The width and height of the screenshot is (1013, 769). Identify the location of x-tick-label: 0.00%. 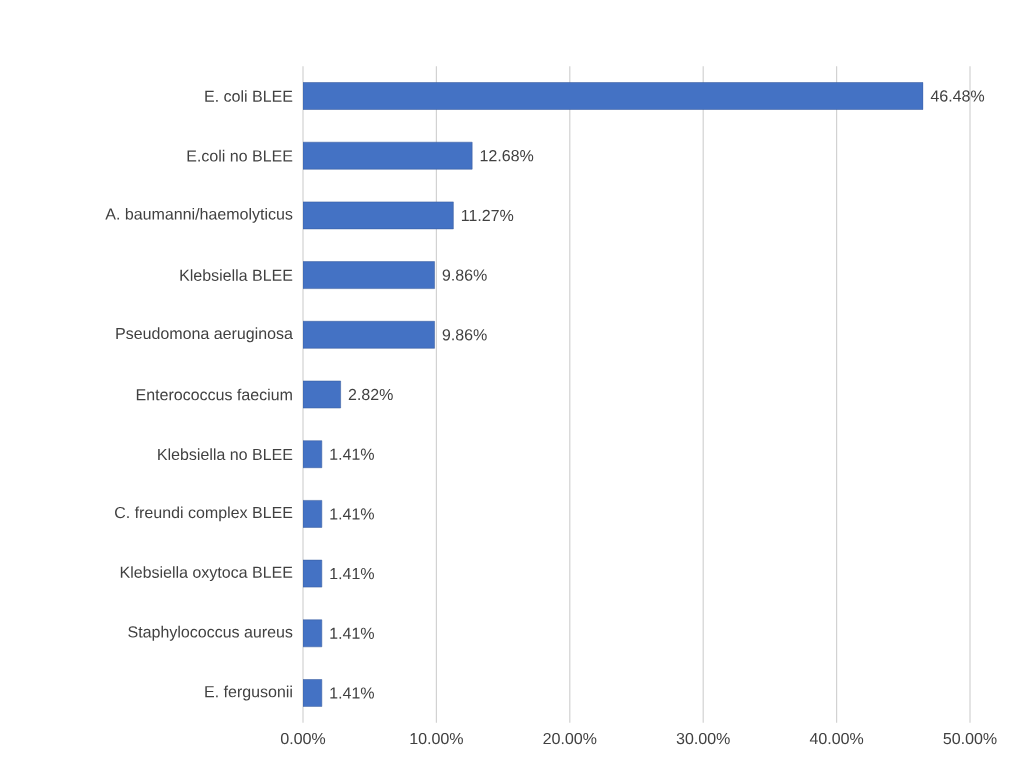
(303, 738).